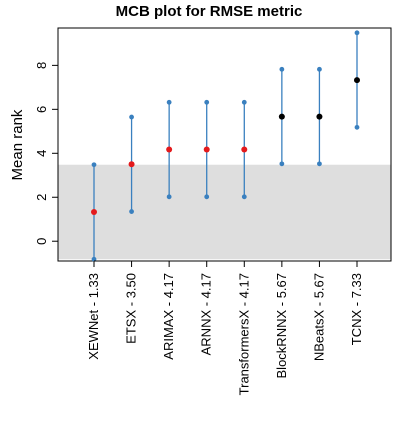  Describe the element at coordinates (41, 109) in the screenshot. I see `y-tick-label: 6` at that location.